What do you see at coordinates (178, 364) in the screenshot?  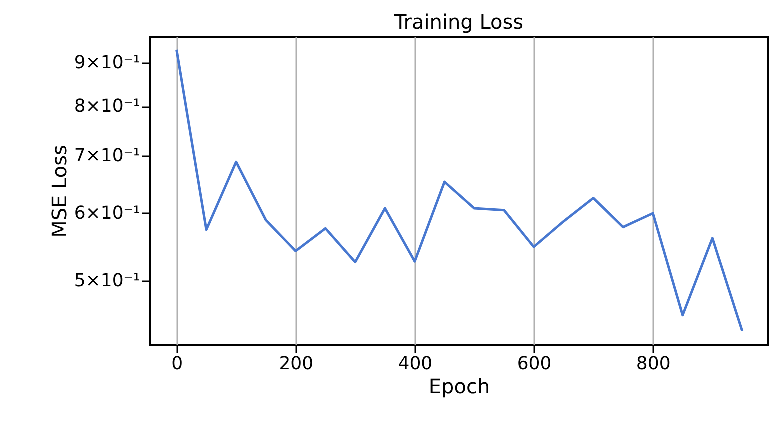 I see `x-tick-label: 0` at bounding box center [178, 364].